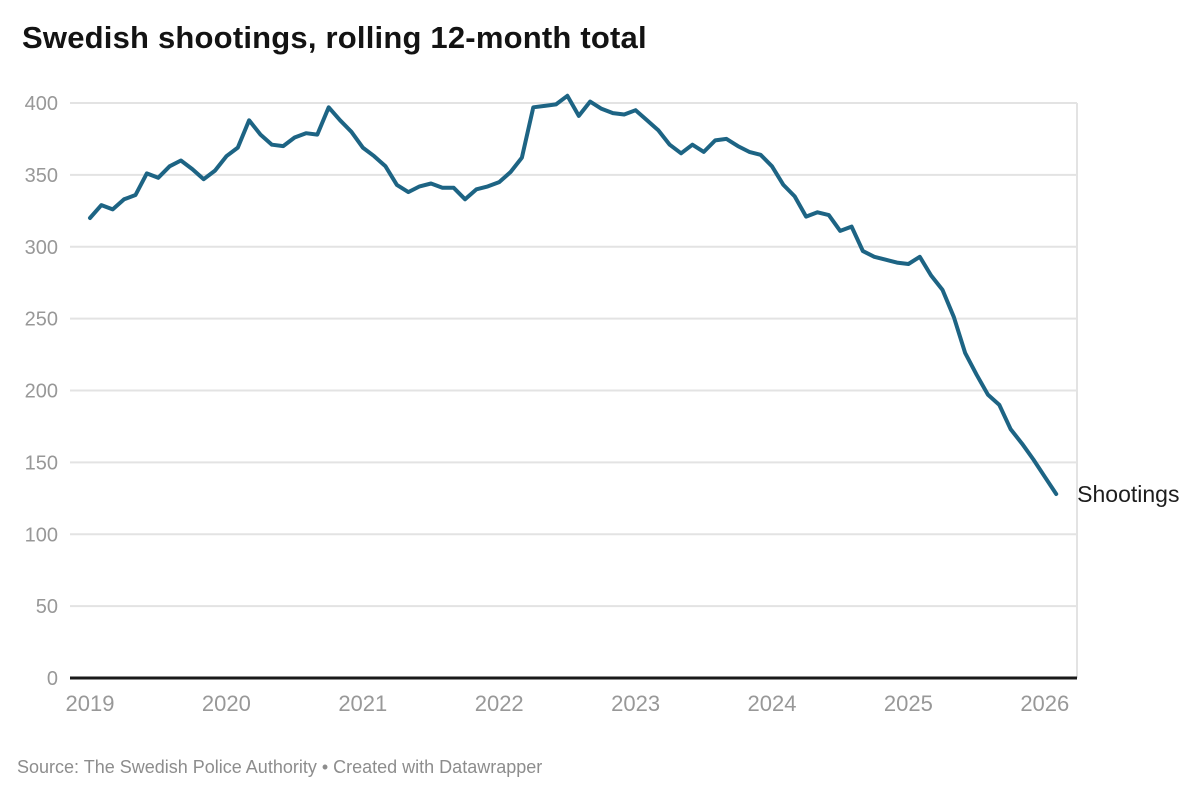 Image resolution: width=1200 pixels, height=801 pixels. Describe the element at coordinates (41, 104) in the screenshot. I see `y-tick-label: 400` at that location.